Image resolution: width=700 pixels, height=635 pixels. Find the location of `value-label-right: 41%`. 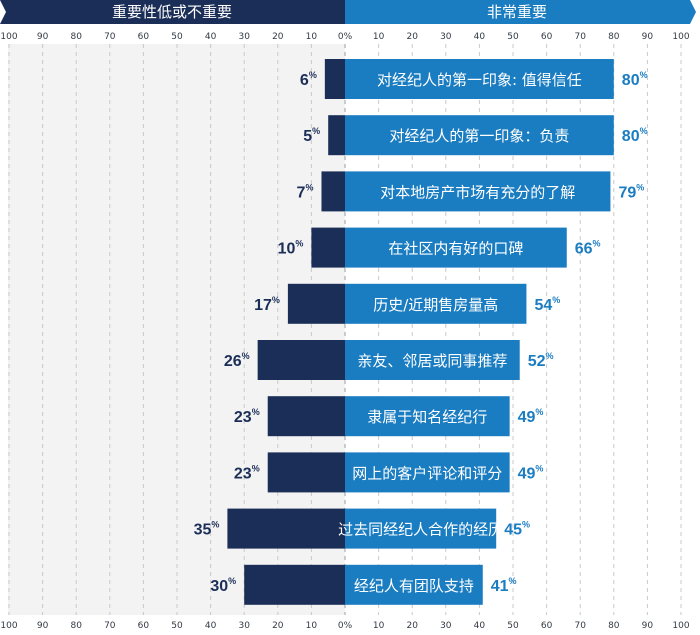

value-label-right: 41% is located at coordinates (504, 585).